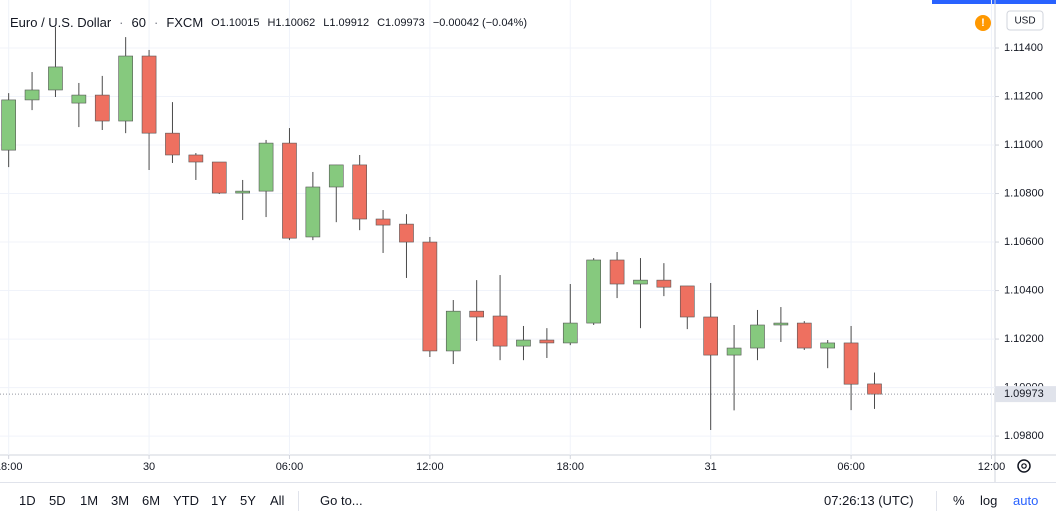 The height and width of the screenshot is (524, 1056). What do you see at coordinates (1023, 48) in the screenshot?
I see `y-tick-label: 1.11400` at bounding box center [1023, 48].